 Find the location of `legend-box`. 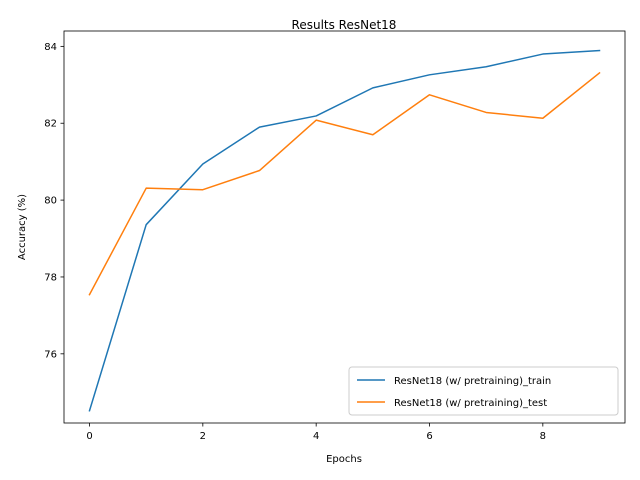

legend-box is located at coordinates (483, 391).